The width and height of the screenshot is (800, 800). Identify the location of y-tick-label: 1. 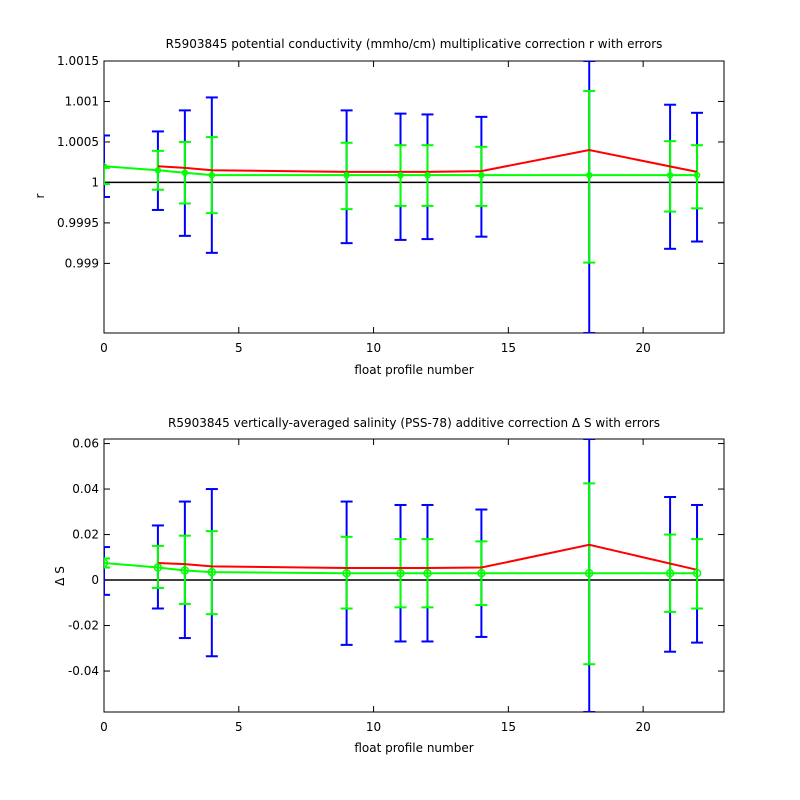
(95, 182).